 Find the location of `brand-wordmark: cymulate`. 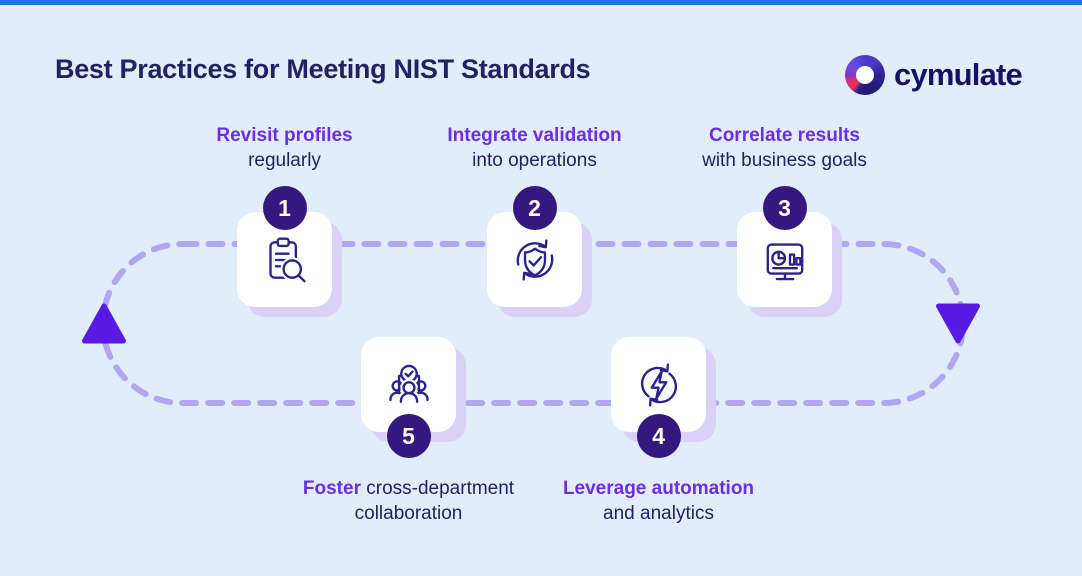

brand-wordmark: cymulate is located at coordinates (958, 74).